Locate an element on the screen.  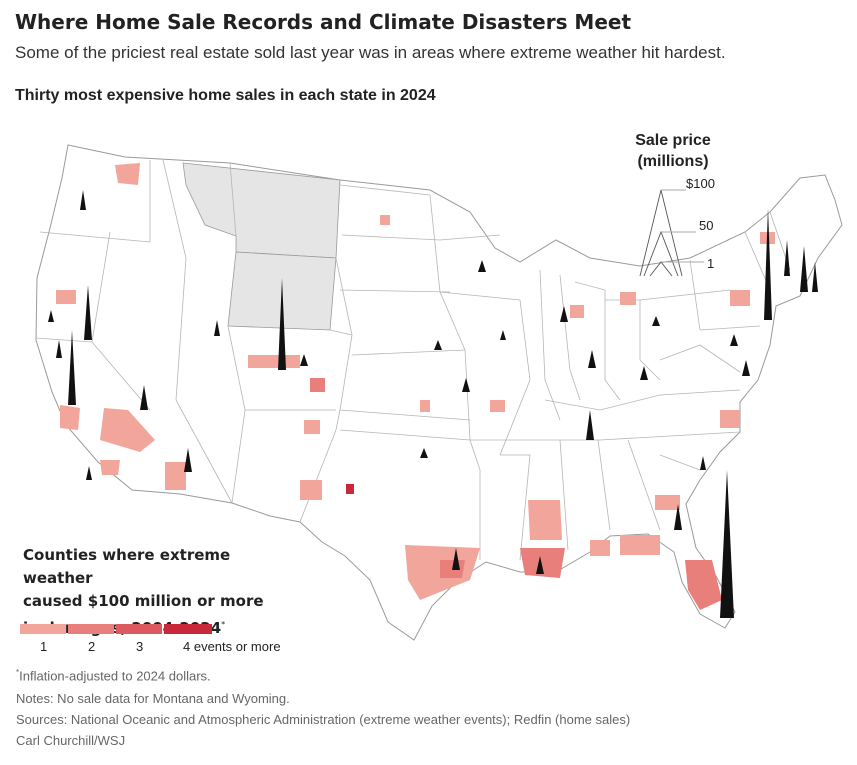
footnote-marker: * is located at coordinates (223, 624).